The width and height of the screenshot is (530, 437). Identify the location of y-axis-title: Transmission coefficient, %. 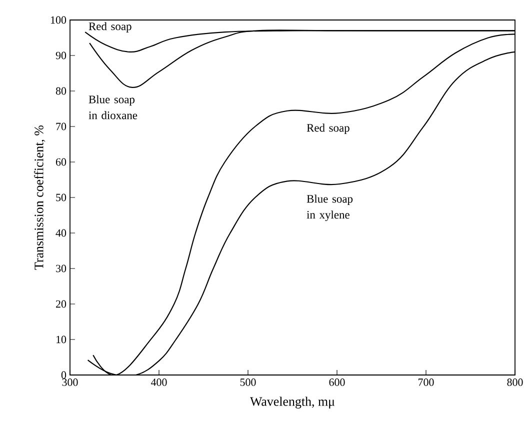
(40, 197).